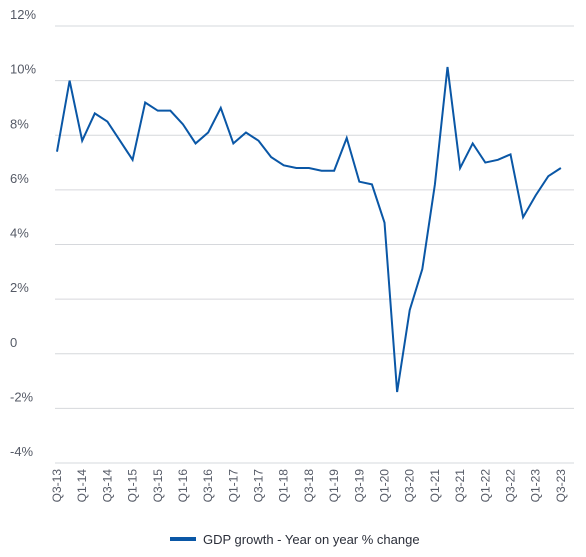 This screenshot has width=586, height=557. What do you see at coordinates (19, 123) in the screenshot?
I see `y-tick-label: 8%` at bounding box center [19, 123].